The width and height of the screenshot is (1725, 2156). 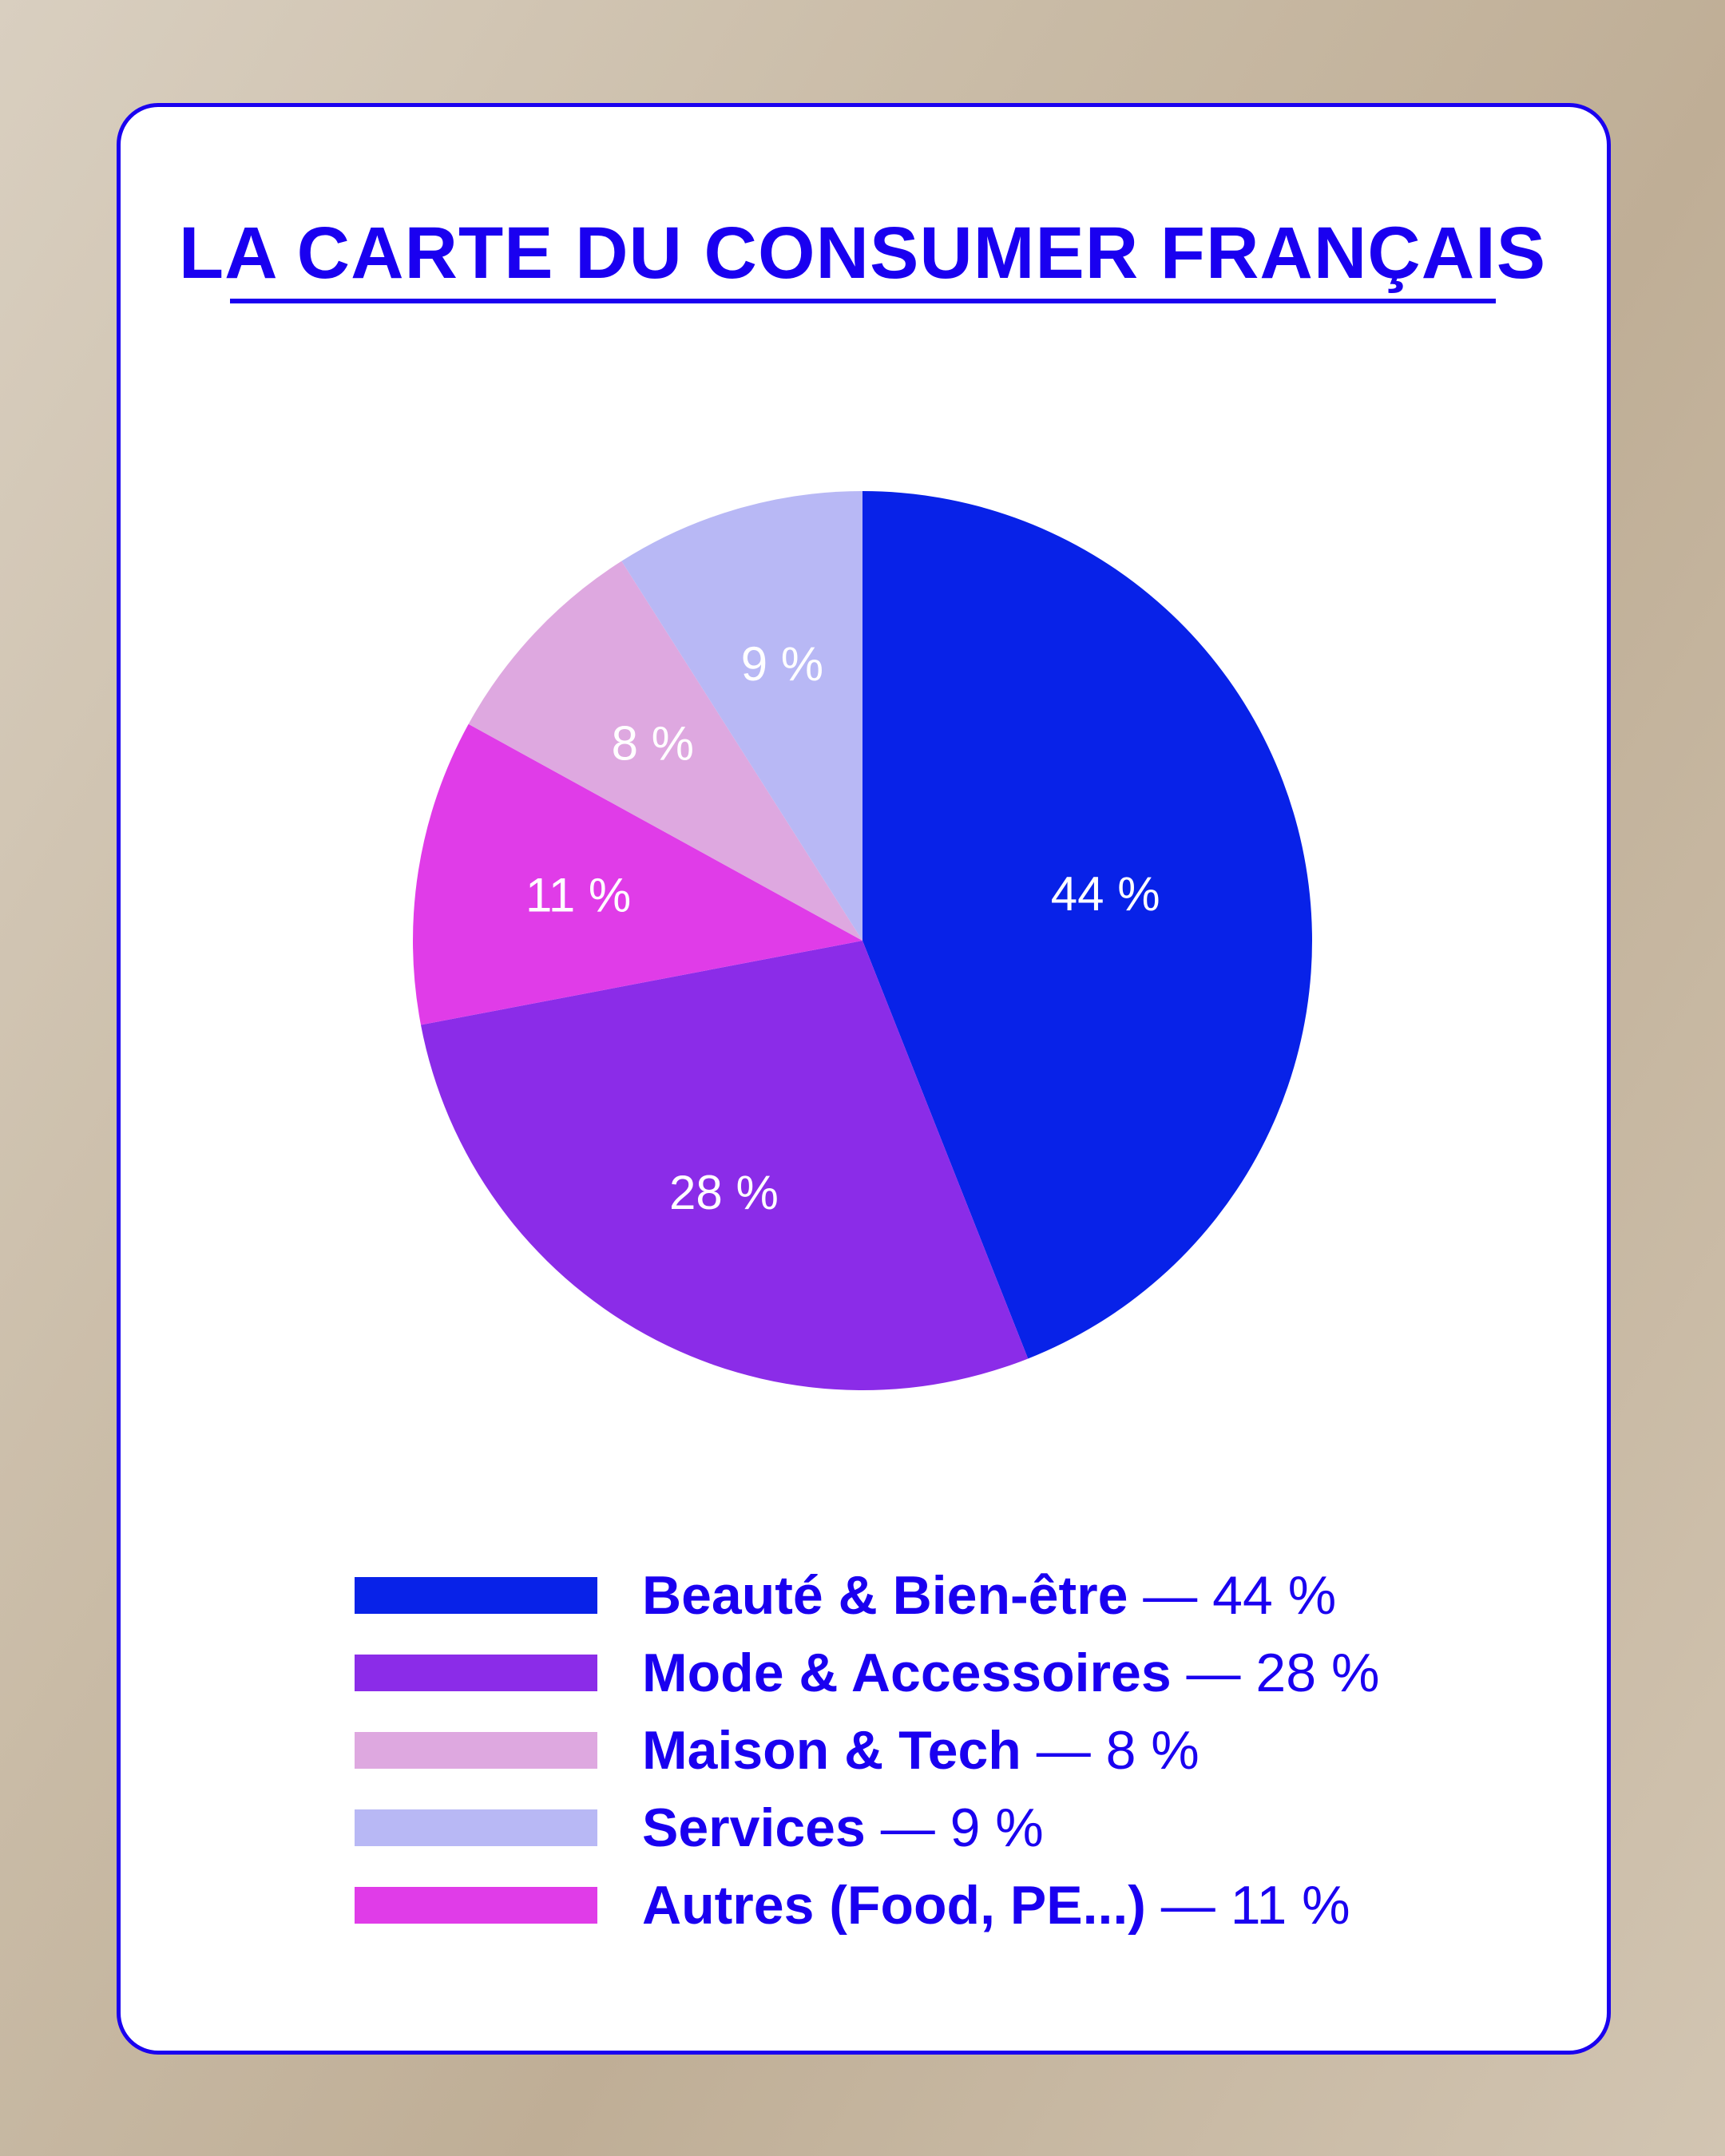 What do you see at coordinates (832, 1750) in the screenshot?
I see `legend-category: Maison & Tech` at bounding box center [832, 1750].